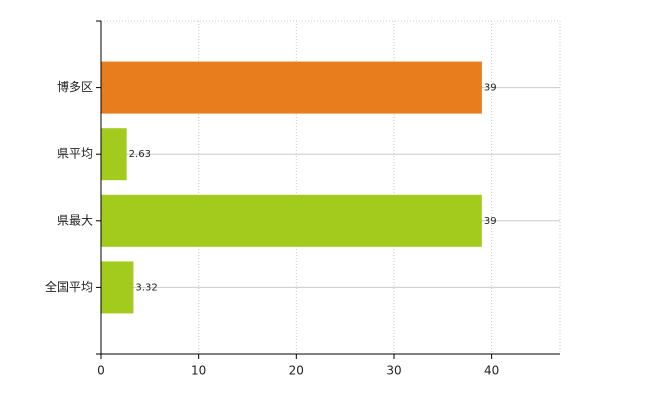  What do you see at coordinates (296, 371) in the screenshot?
I see `x-tick-label: 20` at bounding box center [296, 371].